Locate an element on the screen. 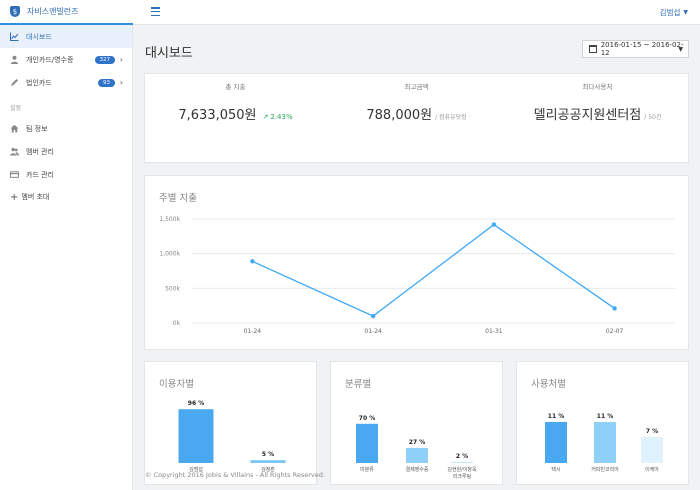 This screenshot has height=490, width=700. stat-value: 델리공공지원센터점 is located at coordinates (587, 115).